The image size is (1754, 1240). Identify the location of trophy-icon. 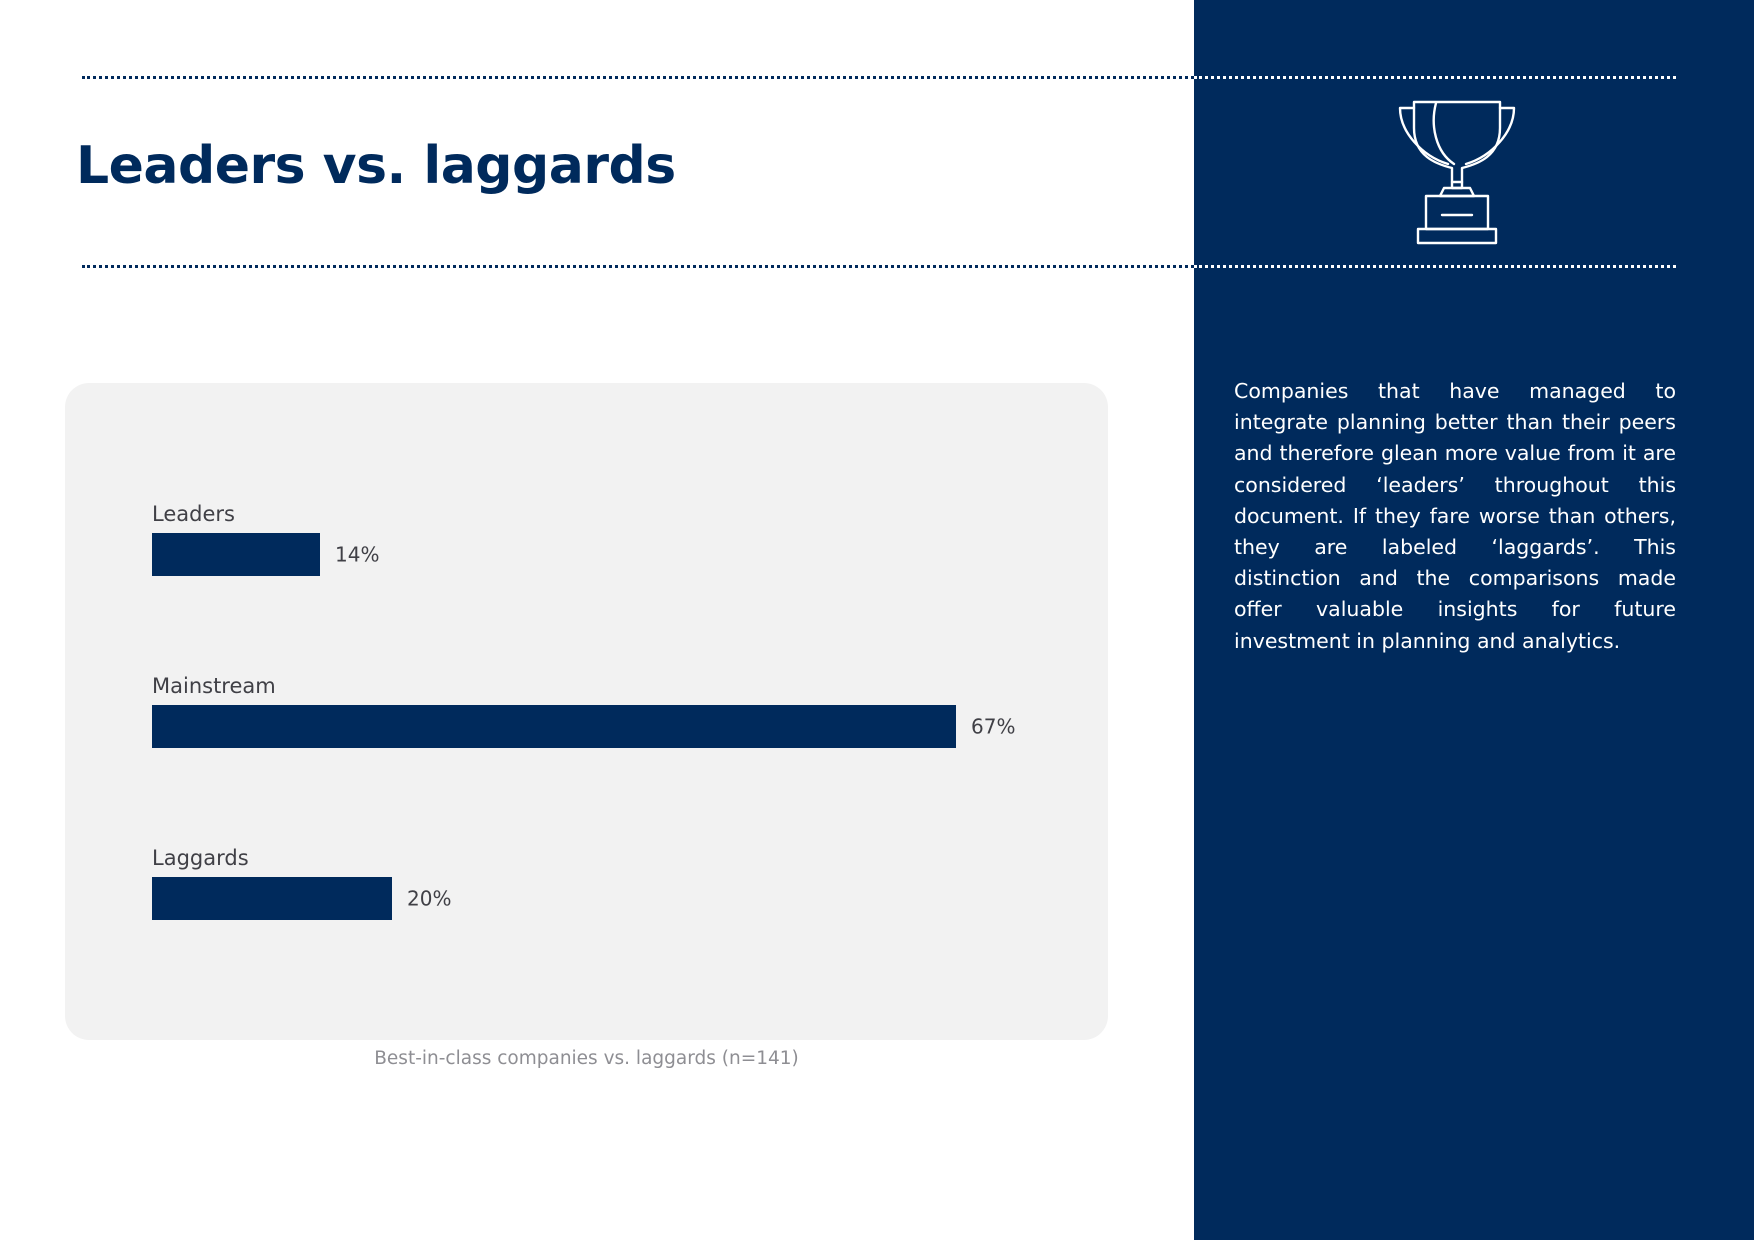
(1457, 172).